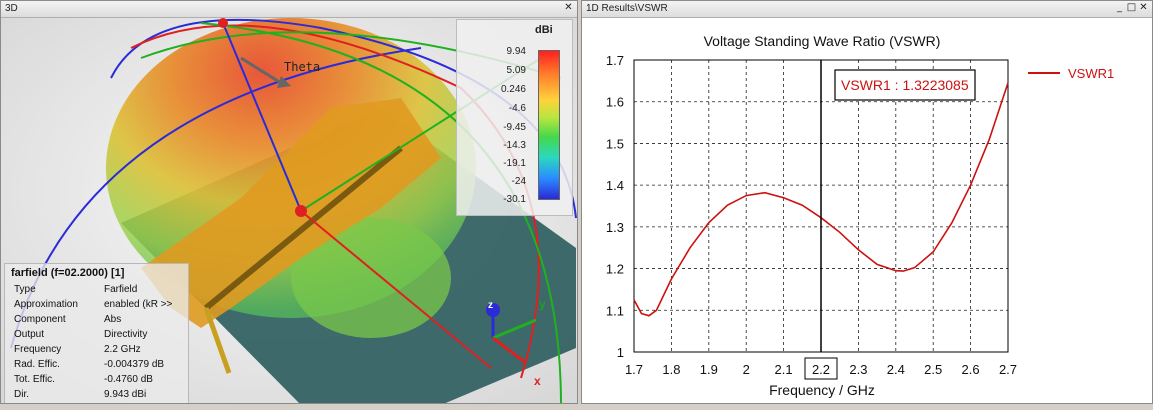 Image resolution: width=1153 pixels, height=410 pixels. Describe the element at coordinates (615, 185) in the screenshot. I see `y-tick-label: 1.4` at that location.